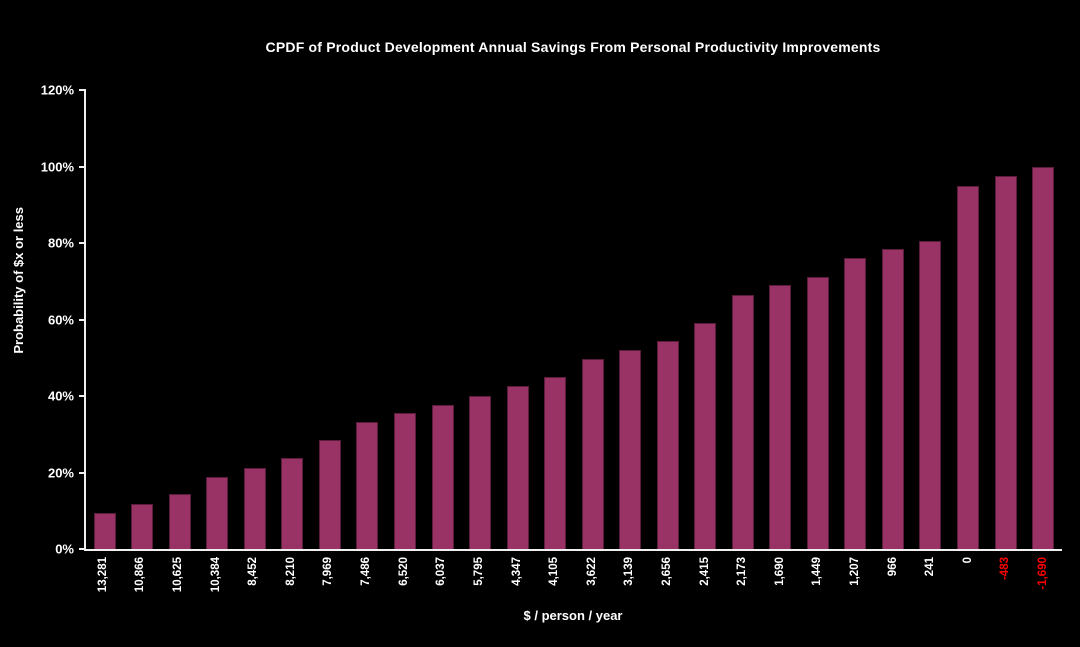  What do you see at coordinates (779, 571) in the screenshot?
I see `x-category-label: 1,690` at bounding box center [779, 571].